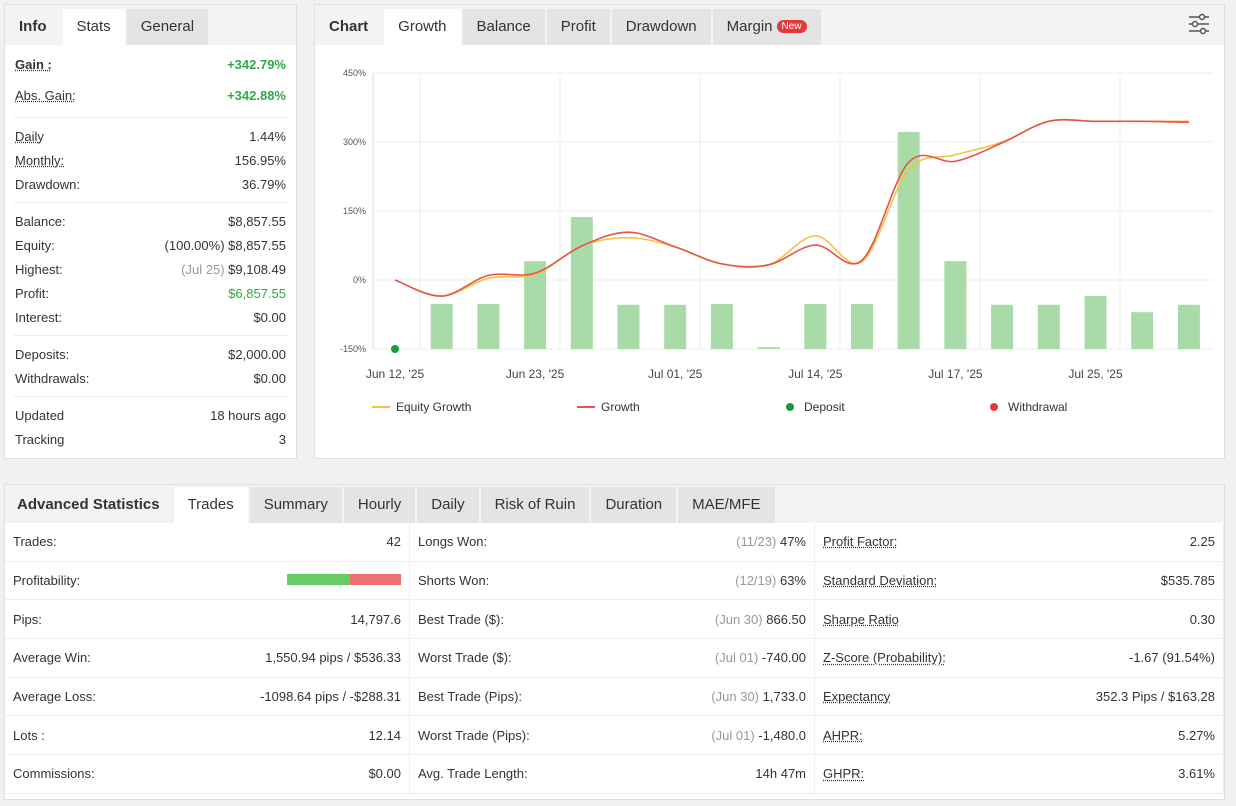  I want to click on stat-cell-ahpr: AHPR: 5.27%, so click(1019, 736).